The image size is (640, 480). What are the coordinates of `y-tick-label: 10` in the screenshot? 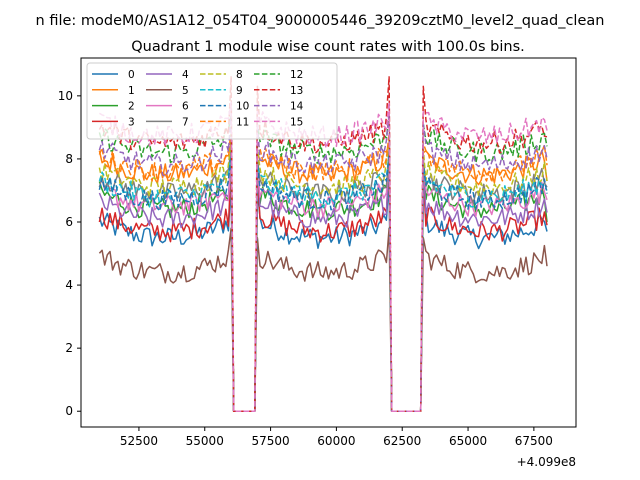 It's located at (65, 96).